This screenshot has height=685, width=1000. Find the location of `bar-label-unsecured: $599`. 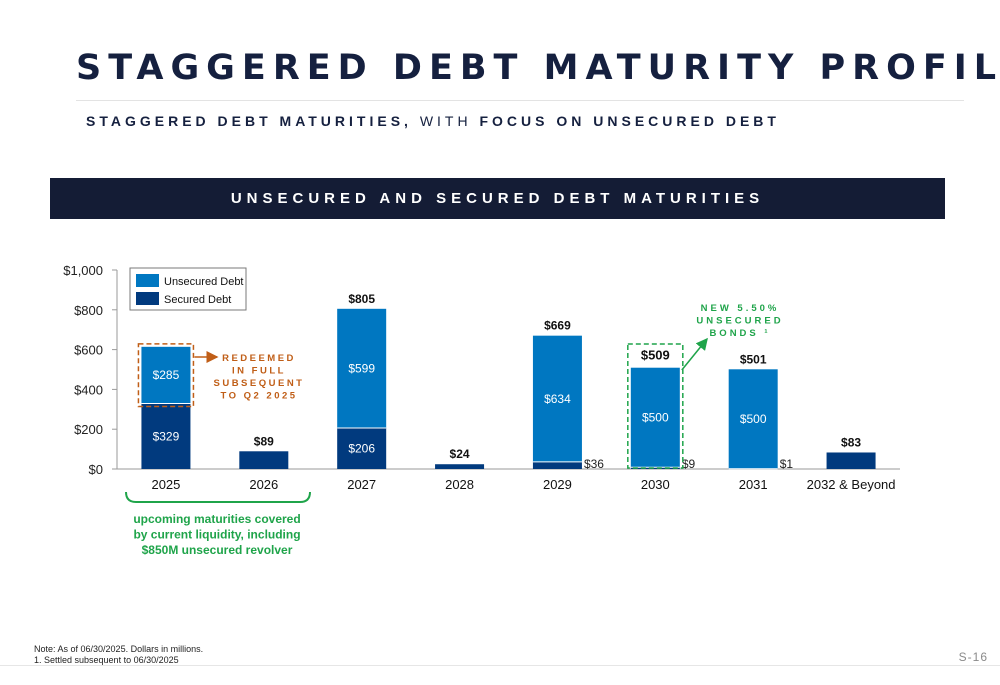

bar-label-unsecured: $599 is located at coordinates (361, 368).